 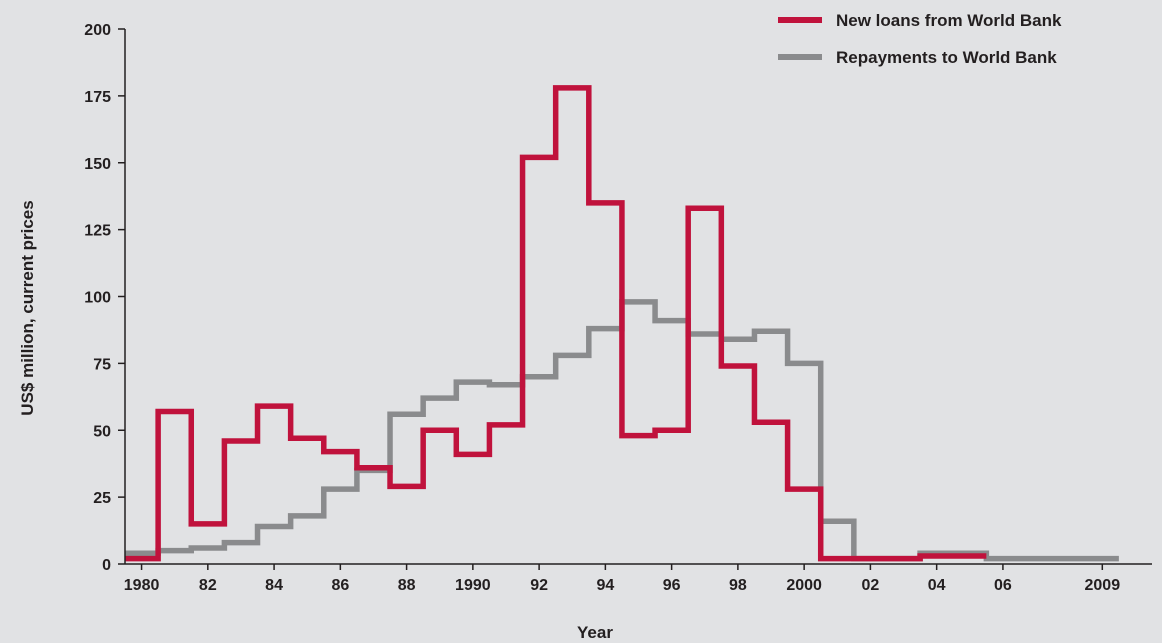 What do you see at coordinates (106, 565) in the screenshot?
I see `y-tick-label: 0` at bounding box center [106, 565].